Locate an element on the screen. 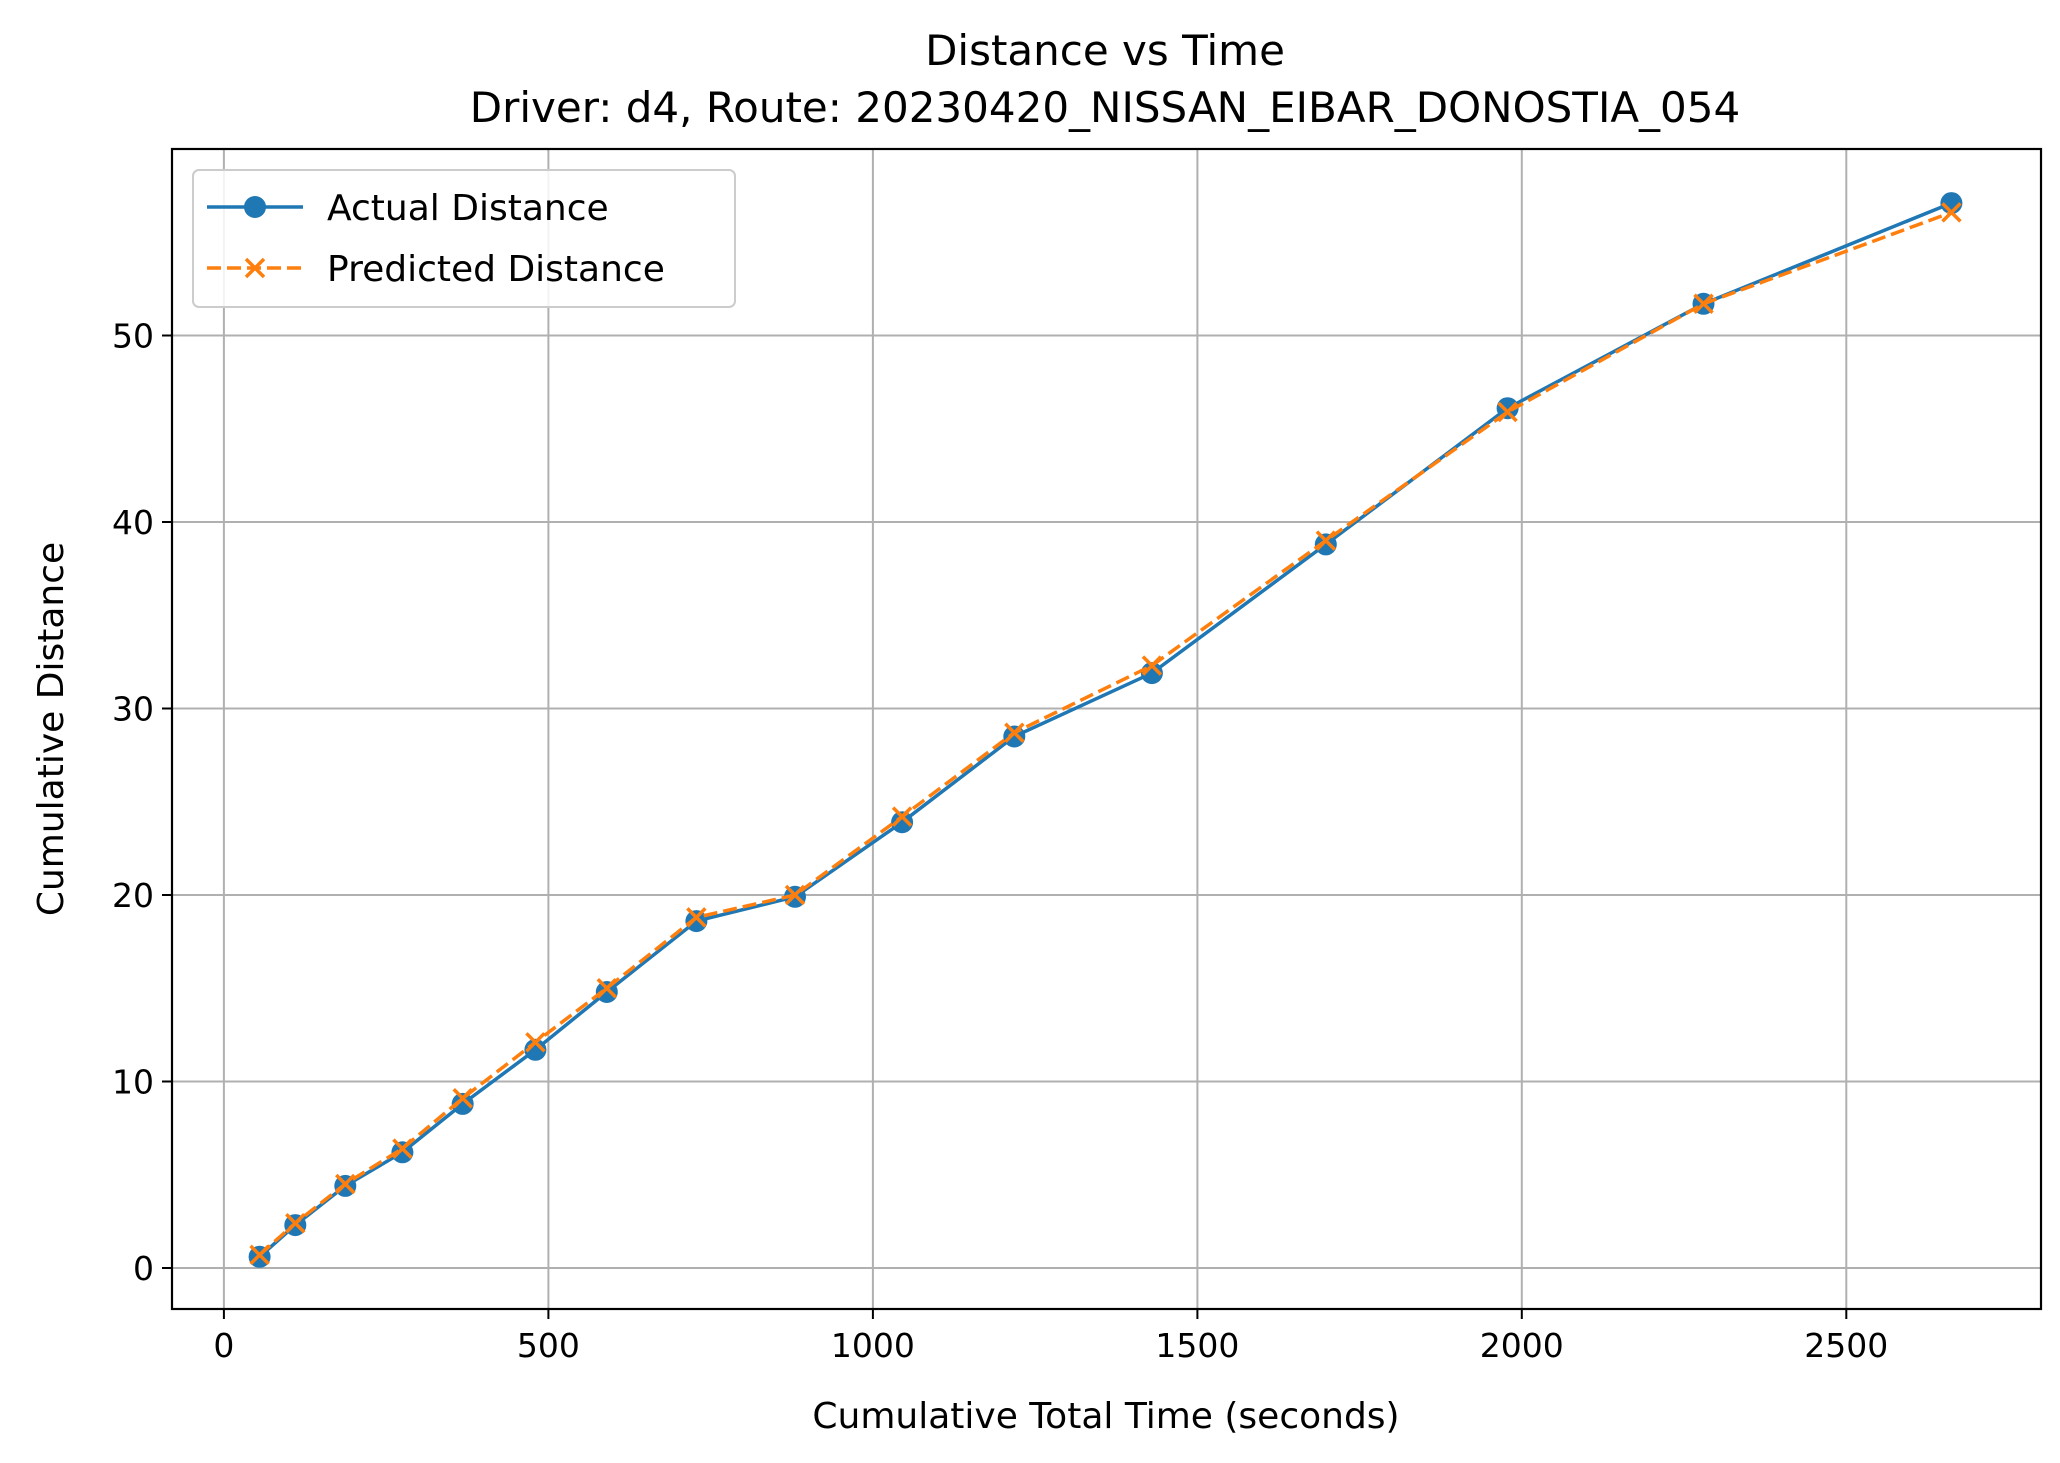  y-tick-label: 40 is located at coordinates (133, 522).